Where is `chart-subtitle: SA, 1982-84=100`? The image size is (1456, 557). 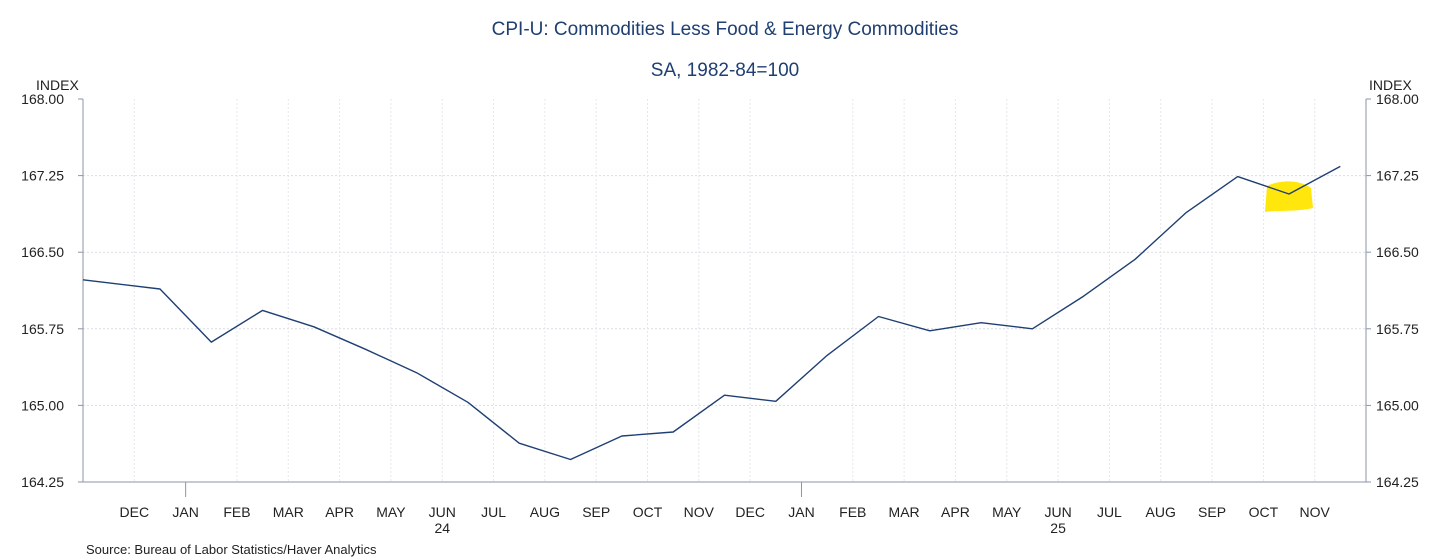
chart-subtitle: SA, 1982-84=100 is located at coordinates (725, 70).